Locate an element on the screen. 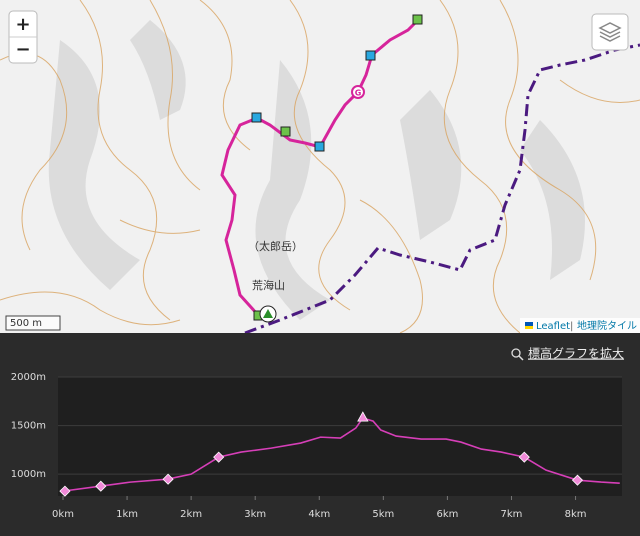  x-tick-label: 8km is located at coordinates (576, 514).